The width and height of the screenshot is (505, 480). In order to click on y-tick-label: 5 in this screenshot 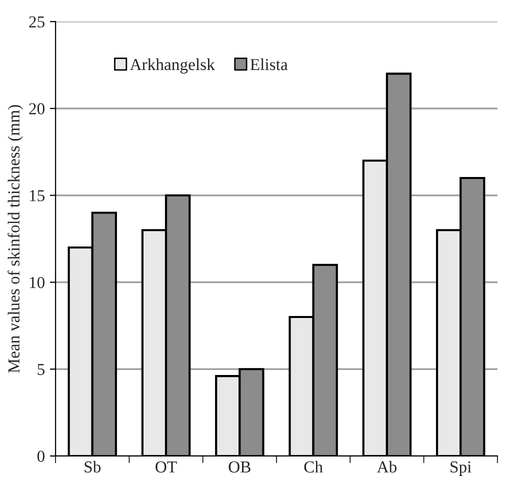, I will do `click(41, 370)`.